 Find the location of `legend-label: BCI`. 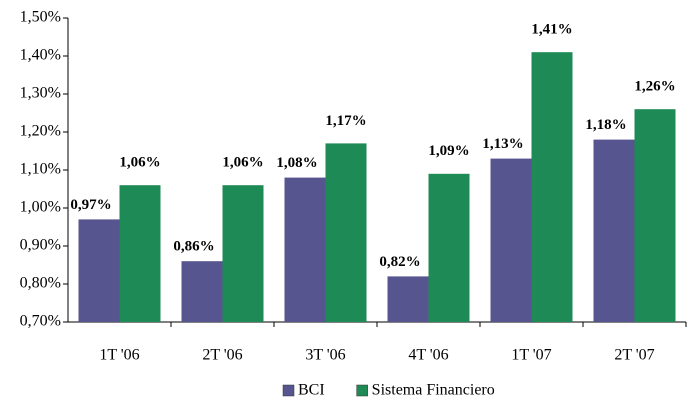

legend-label: BCI is located at coordinates (311, 390).